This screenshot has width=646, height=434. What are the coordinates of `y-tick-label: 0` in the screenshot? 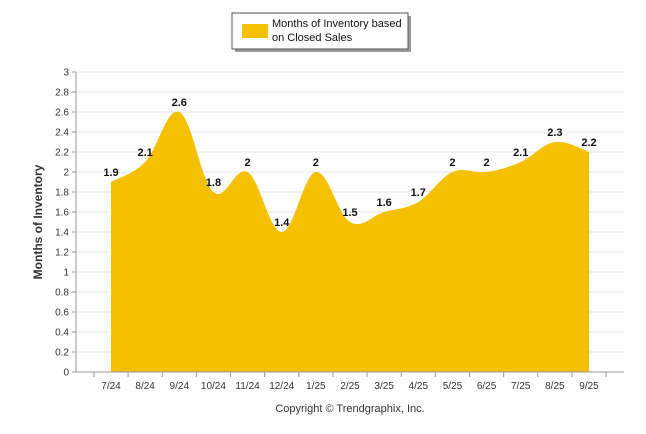 It's located at (66, 373).